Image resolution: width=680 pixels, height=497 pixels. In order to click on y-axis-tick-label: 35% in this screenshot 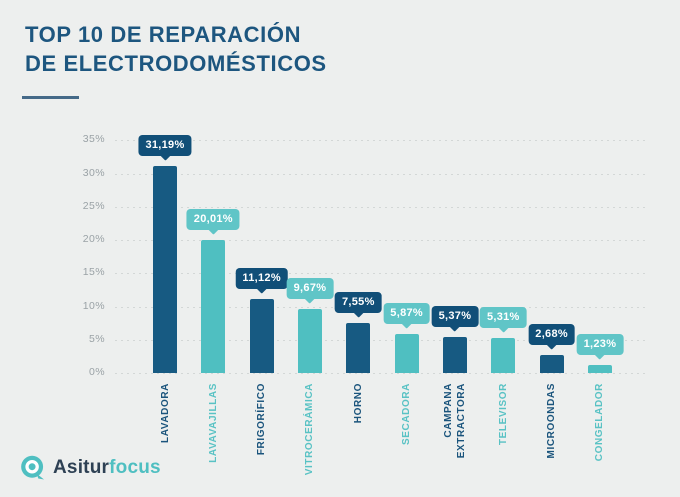, I will do `click(93, 139)`.